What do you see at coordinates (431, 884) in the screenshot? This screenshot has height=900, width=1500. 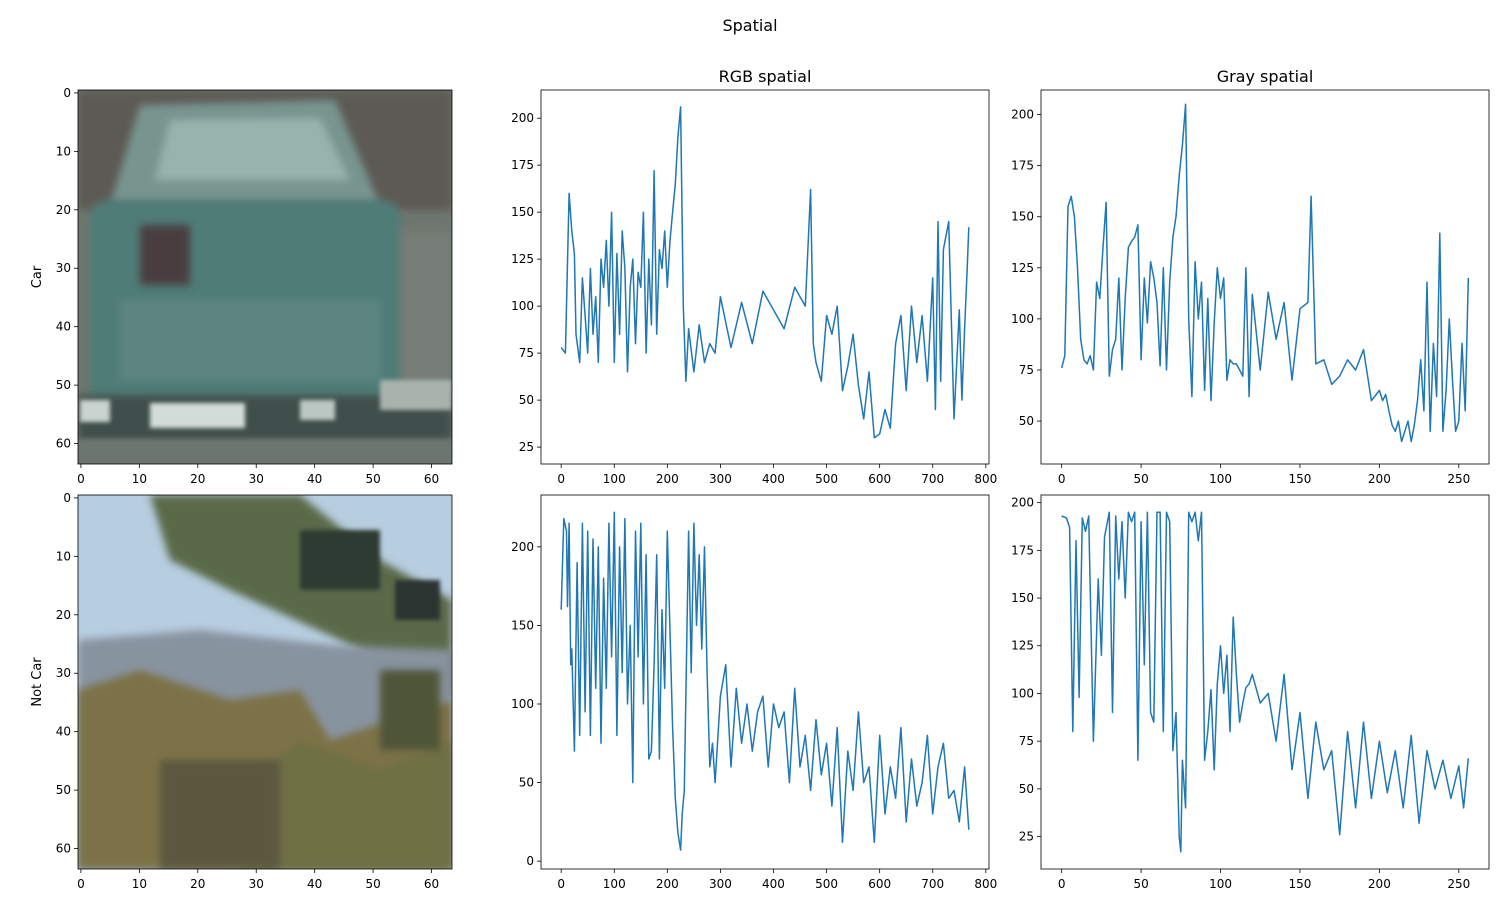 I see `x-tick-label: 60` at bounding box center [431, 884].